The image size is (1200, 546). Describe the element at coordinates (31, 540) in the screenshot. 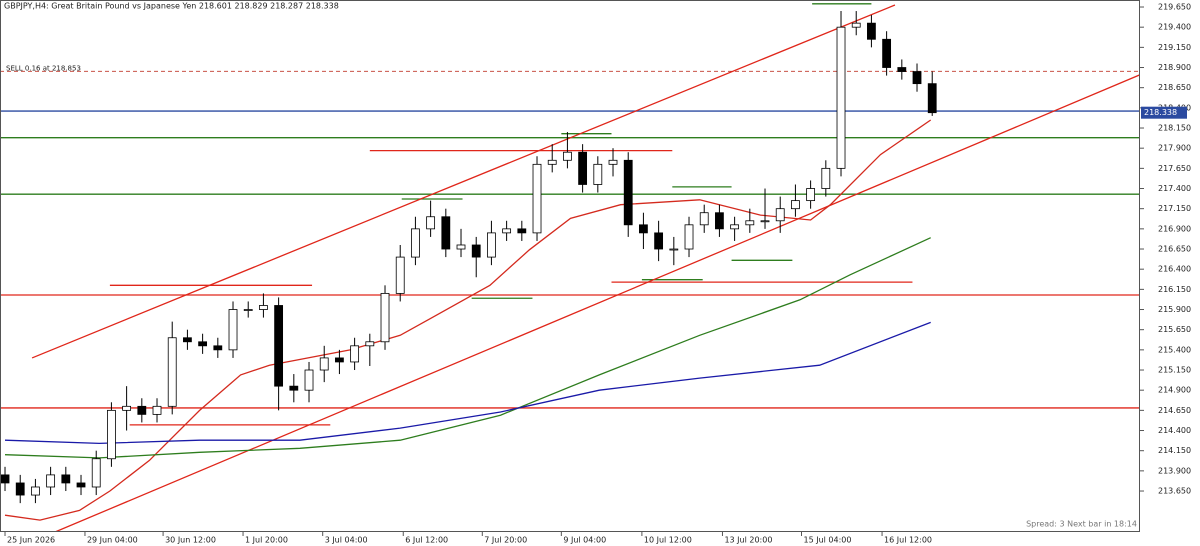

I see `x-tick-label: 25 Jun 2026` at that location.